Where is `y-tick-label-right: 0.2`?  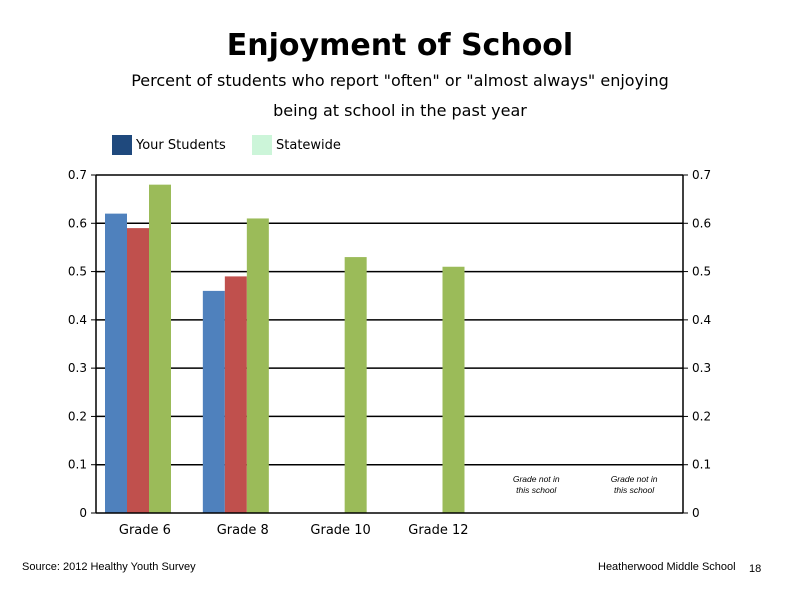
y-tick-label-right: 0.2 is located at coordinates (701, 416).